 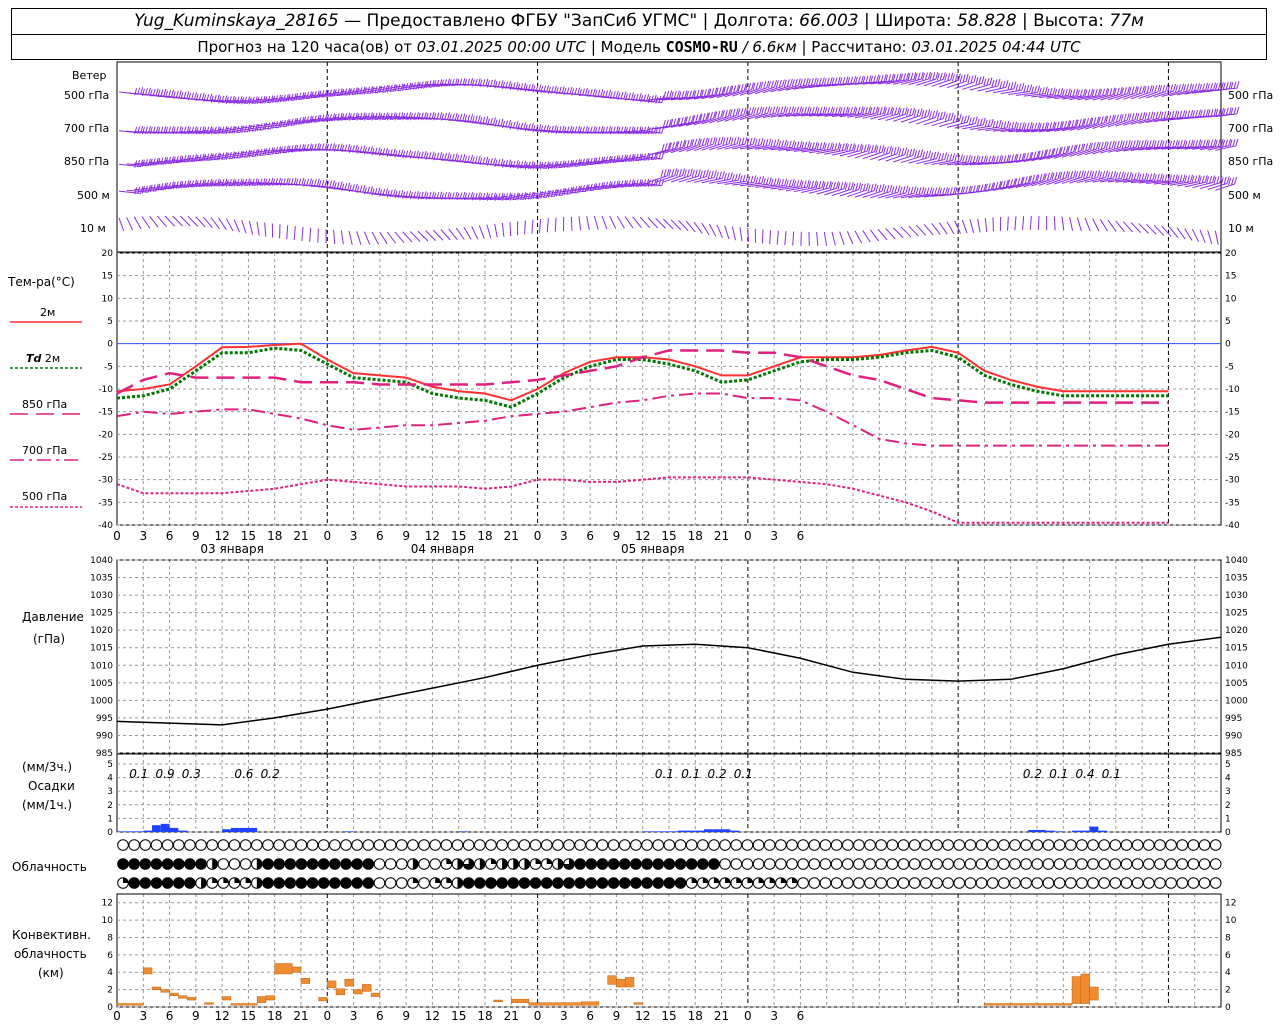 I want to click on conv-block, so click(x=165, y=991).